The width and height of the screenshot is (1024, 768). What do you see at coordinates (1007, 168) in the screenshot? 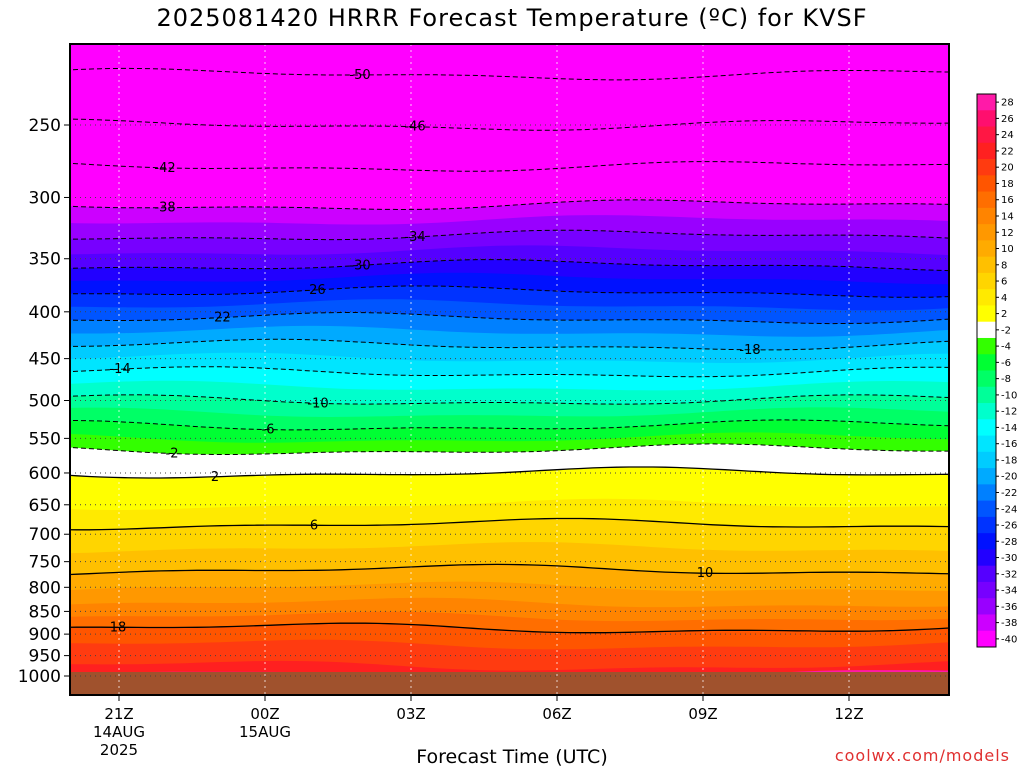
I see `colorbar-label-20: 20` at bounding box center [1007, 168].